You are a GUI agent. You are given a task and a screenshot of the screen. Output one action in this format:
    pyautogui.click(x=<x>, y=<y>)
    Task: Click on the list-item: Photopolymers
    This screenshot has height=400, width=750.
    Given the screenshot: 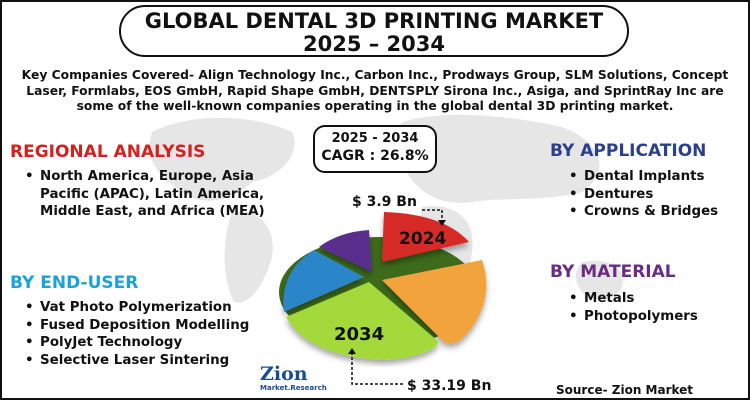 What is the action you would take?
    pyautogui.click(x=653, y=317)
    